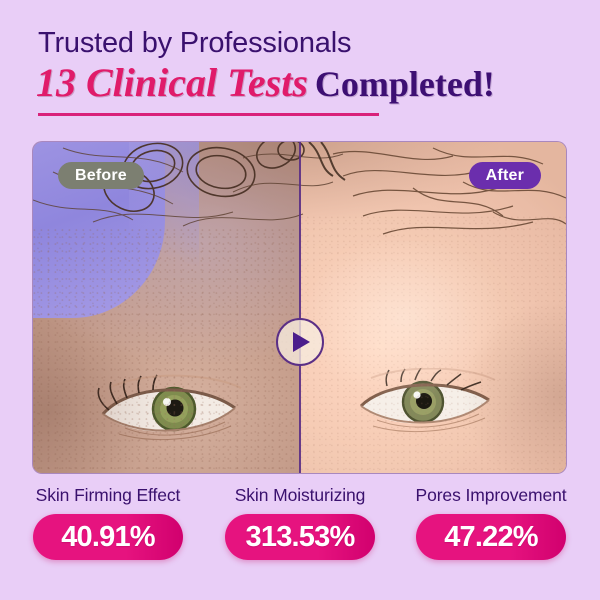 Image resolution: width=600 pixels, height=600 pixels. I want to click on after-eye, so click(426, 404).